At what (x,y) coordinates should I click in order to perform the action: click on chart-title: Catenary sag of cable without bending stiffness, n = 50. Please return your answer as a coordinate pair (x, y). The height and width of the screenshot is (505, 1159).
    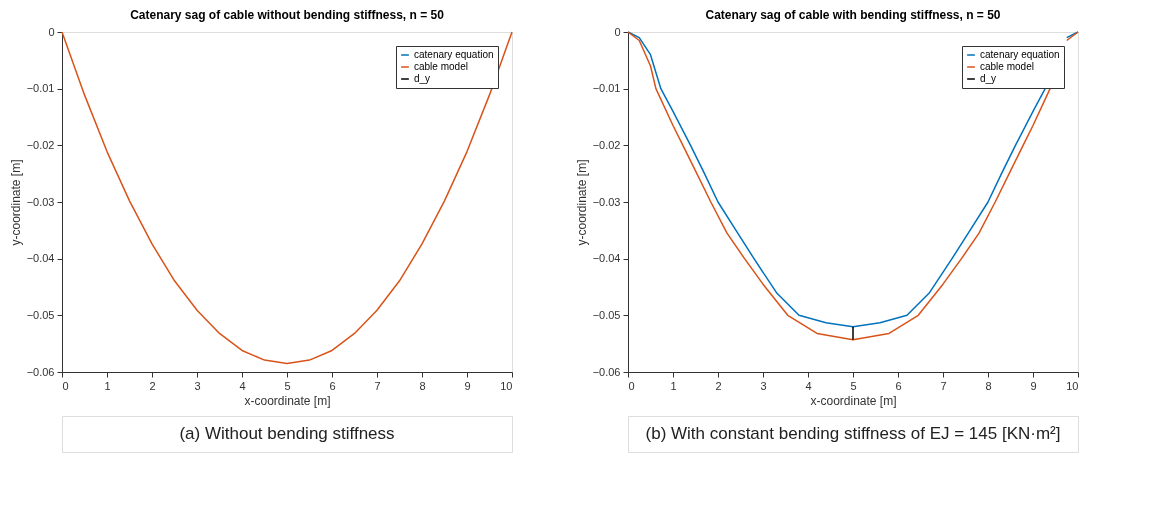
    Looking at the image, I should click on (287, 15).